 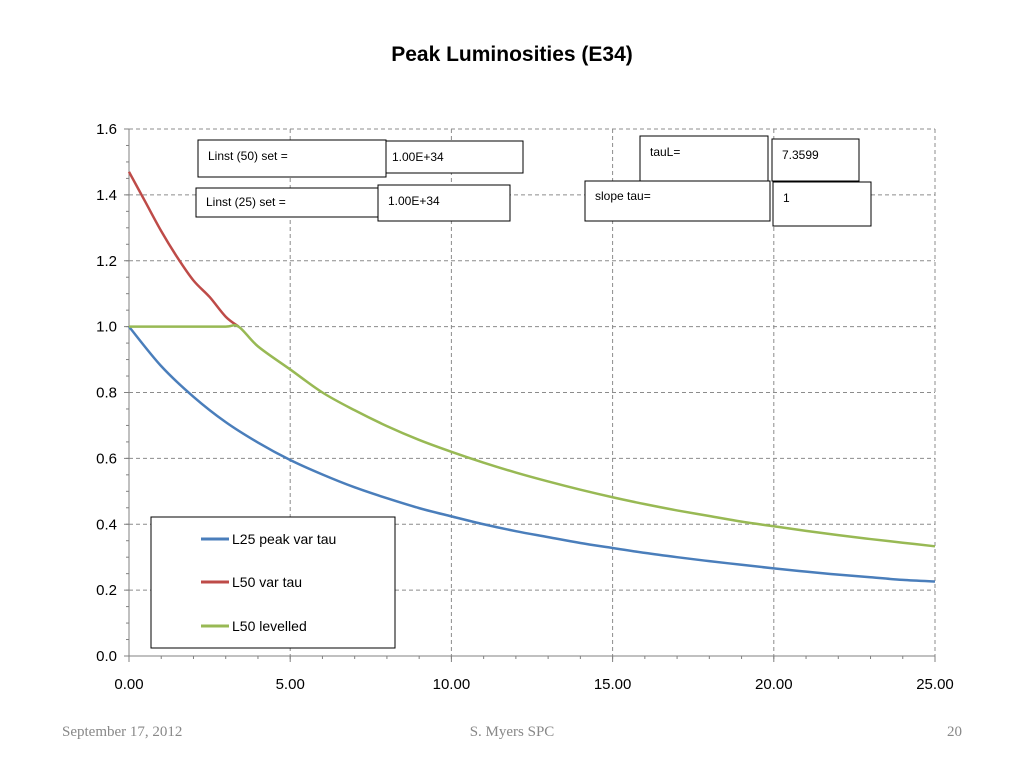 What do you see at coordinates (800, 155) in the screenshot?
I see `annotation-value: 7.3599` at bounding box center [800, 155].